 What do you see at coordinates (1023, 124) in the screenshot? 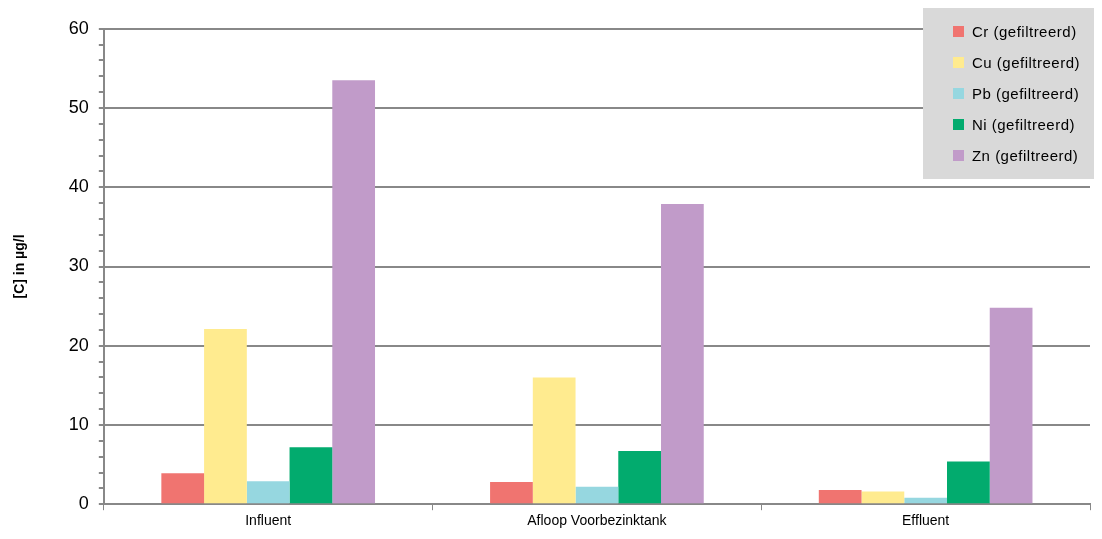
I see `legend-label: Ni (gefiltreerd)` at bounding box center [1023, 124].